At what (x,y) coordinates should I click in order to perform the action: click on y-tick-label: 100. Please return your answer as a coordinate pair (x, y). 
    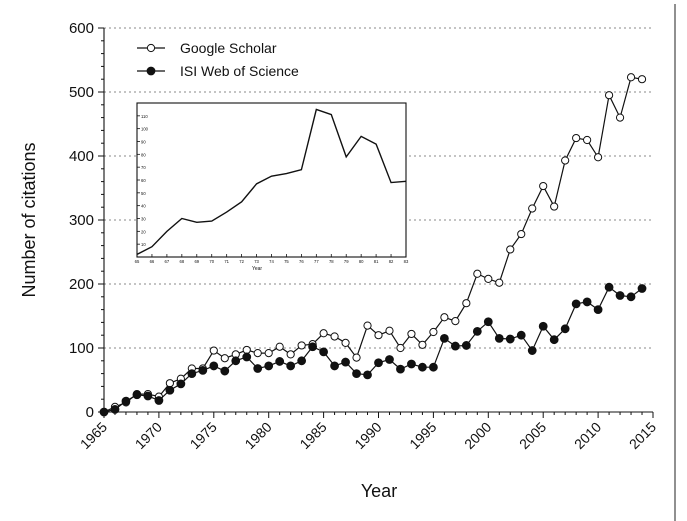
    Looking at the image, I should click on (81, 348).